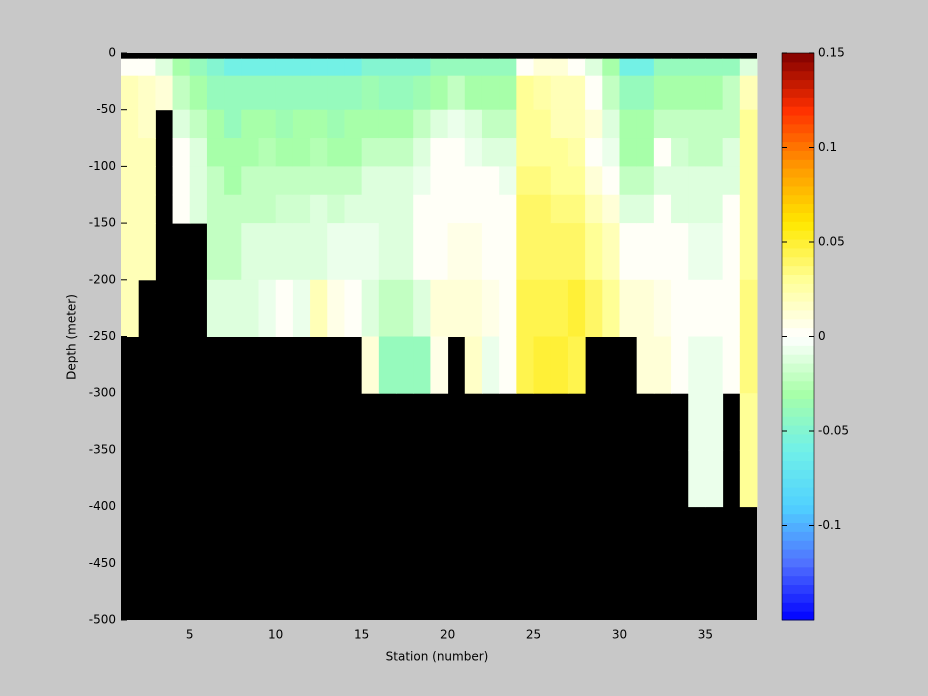 The height and width of the screenshot is (696, 928). I want to click on y-tick-label: -100, so click(102, 166).